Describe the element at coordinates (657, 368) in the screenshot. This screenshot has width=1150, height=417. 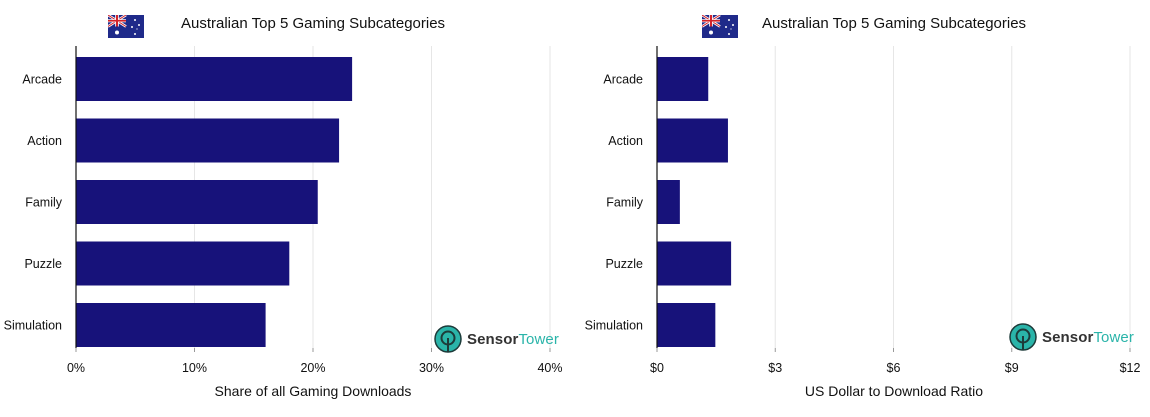
I see `x-tick-label: $0` at that location.